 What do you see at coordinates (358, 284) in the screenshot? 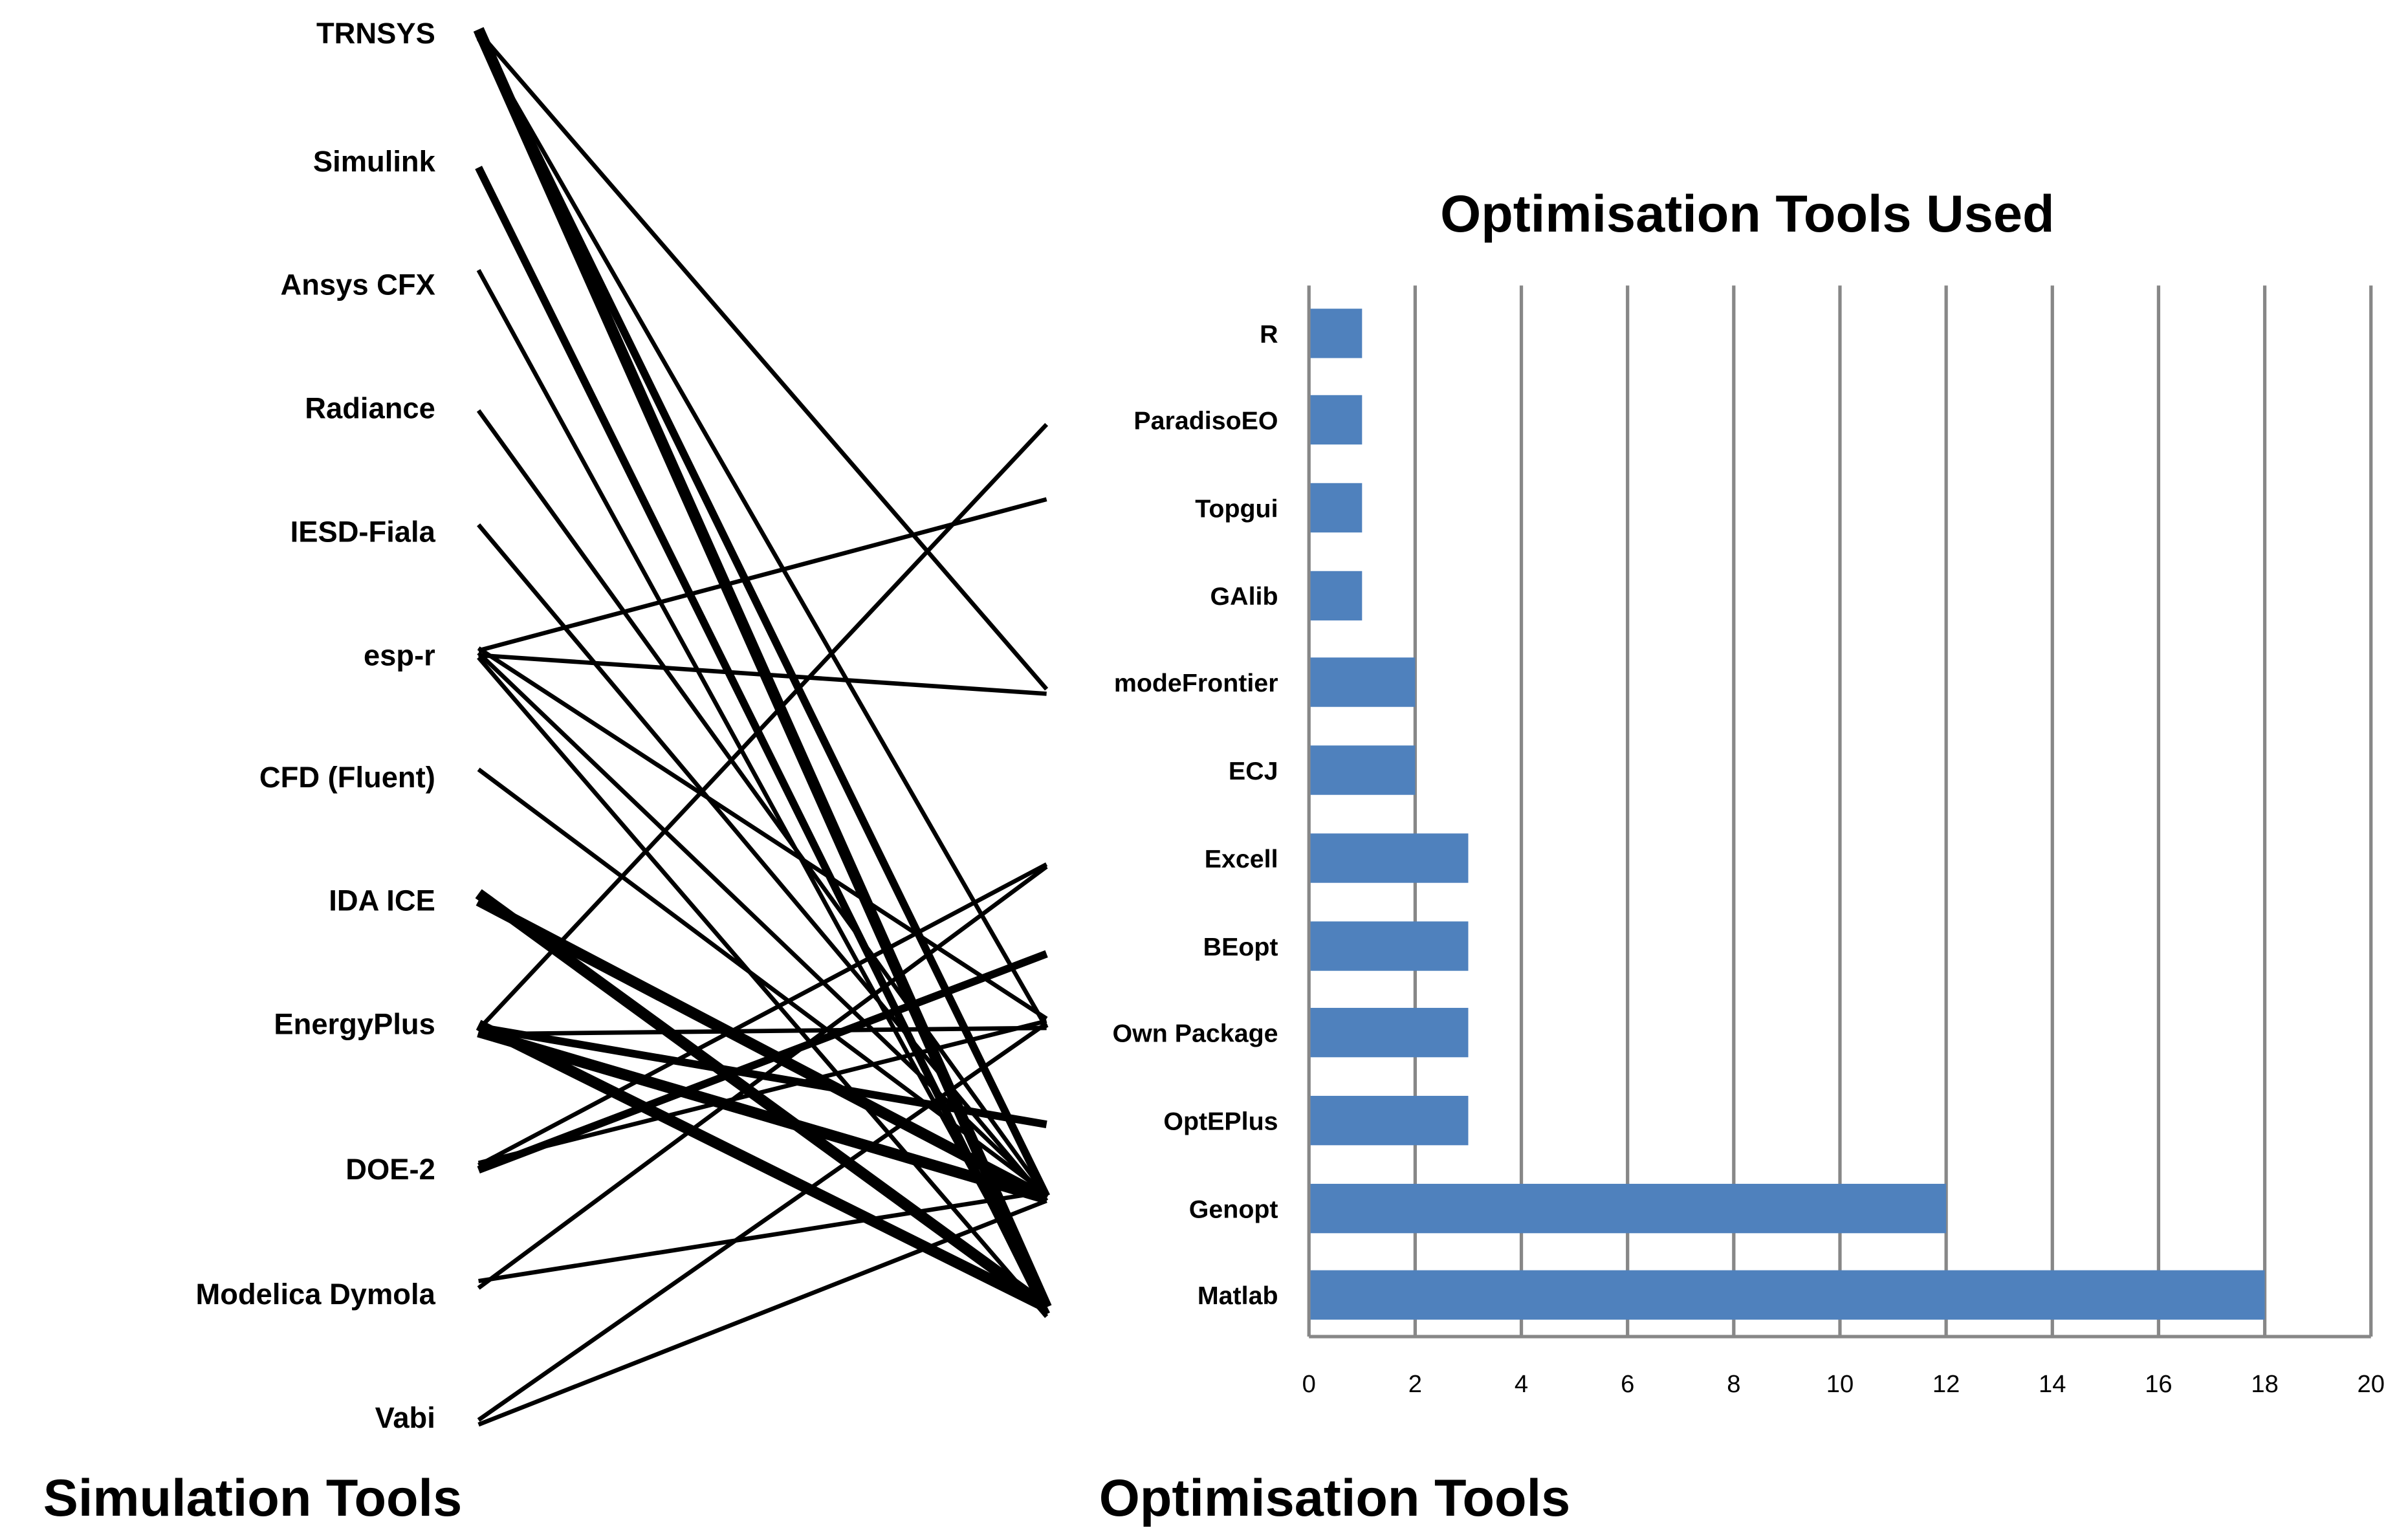
I see `simulation-tool-label: Ansys CFX` at bounding box center [358, 284].